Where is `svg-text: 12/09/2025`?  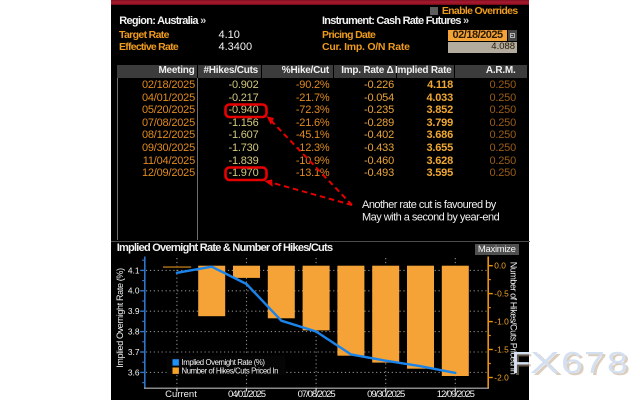
svg-text: 12/09/2025 is located at coordinates (456, 394).